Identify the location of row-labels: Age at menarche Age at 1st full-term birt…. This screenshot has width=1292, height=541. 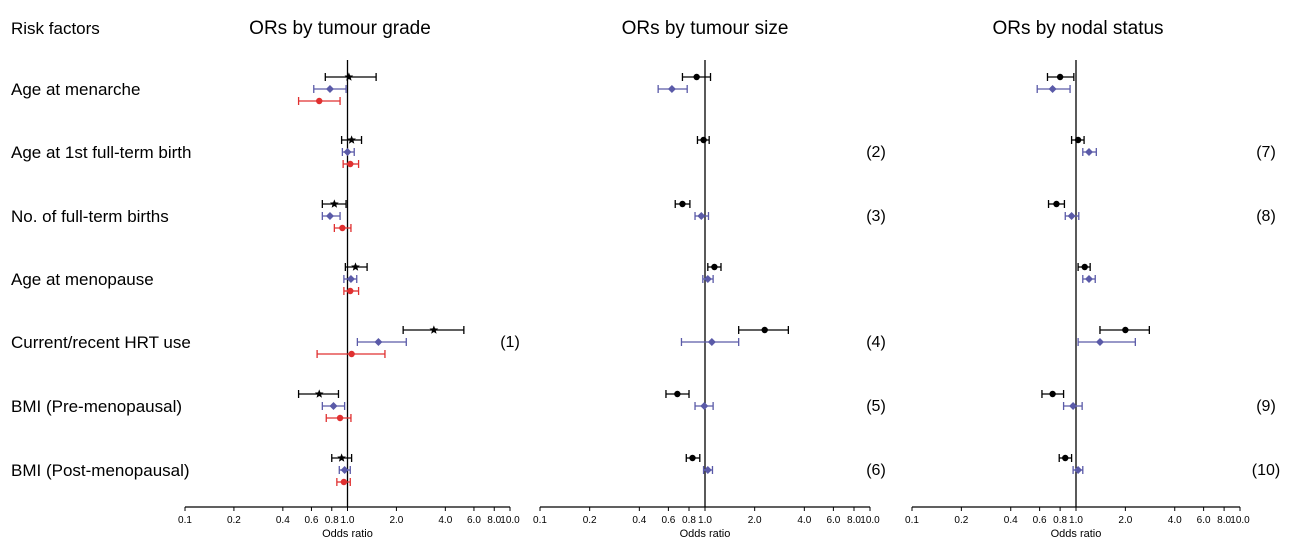
(101, 280).